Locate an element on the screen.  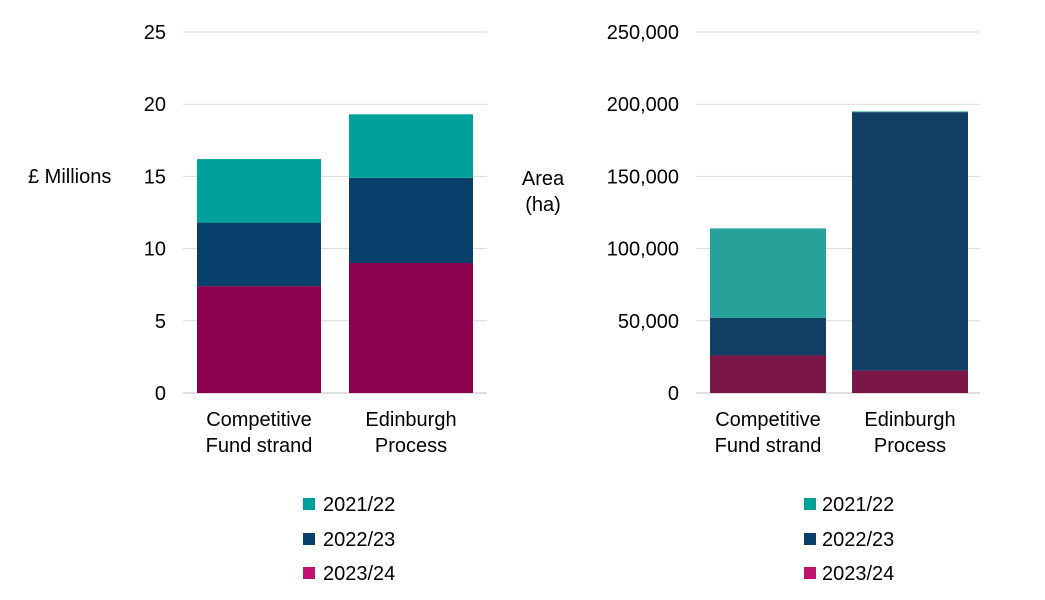
y-tick-label: 150,000 is located at coordinates (643, 177).